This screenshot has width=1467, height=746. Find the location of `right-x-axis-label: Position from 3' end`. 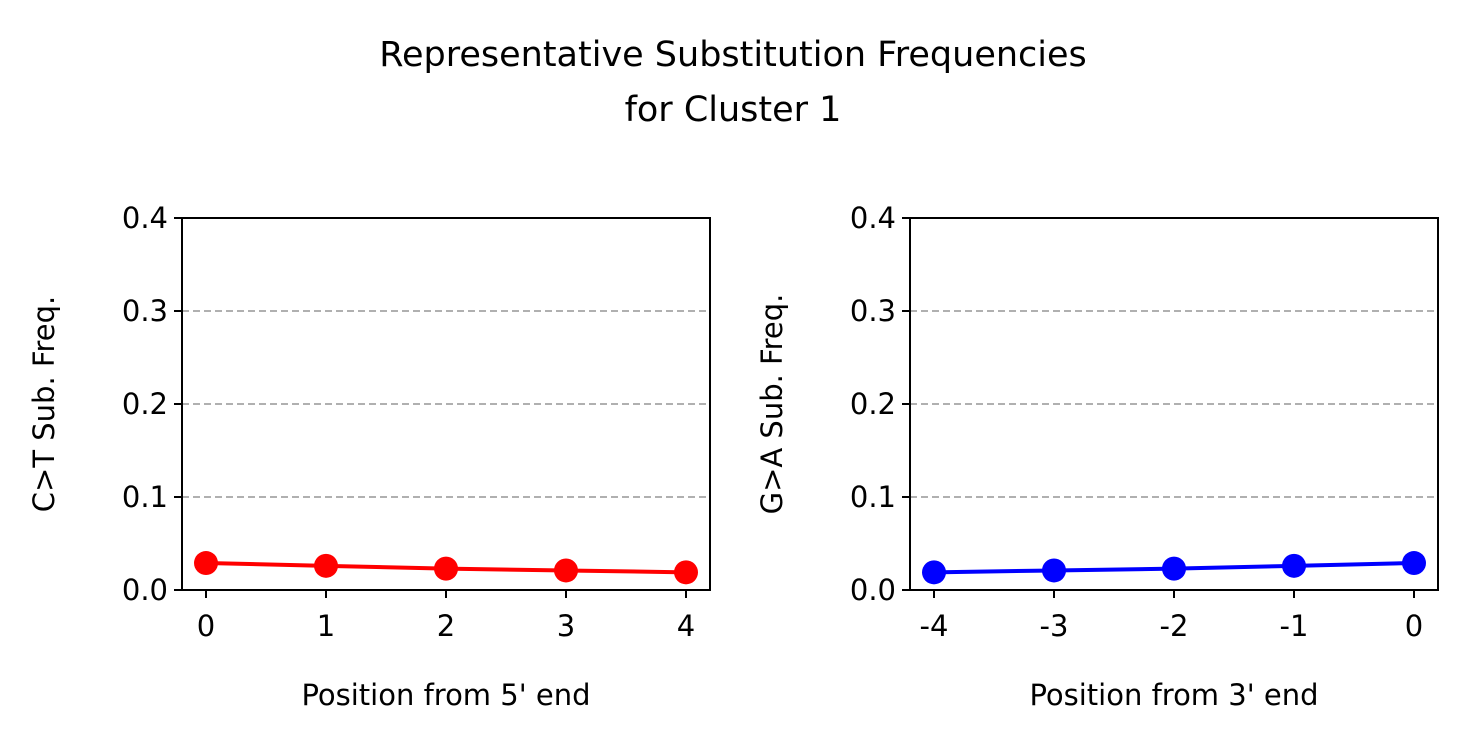

right-x-axis-label: Position from 3' end is located at coordinates (1173, 695).